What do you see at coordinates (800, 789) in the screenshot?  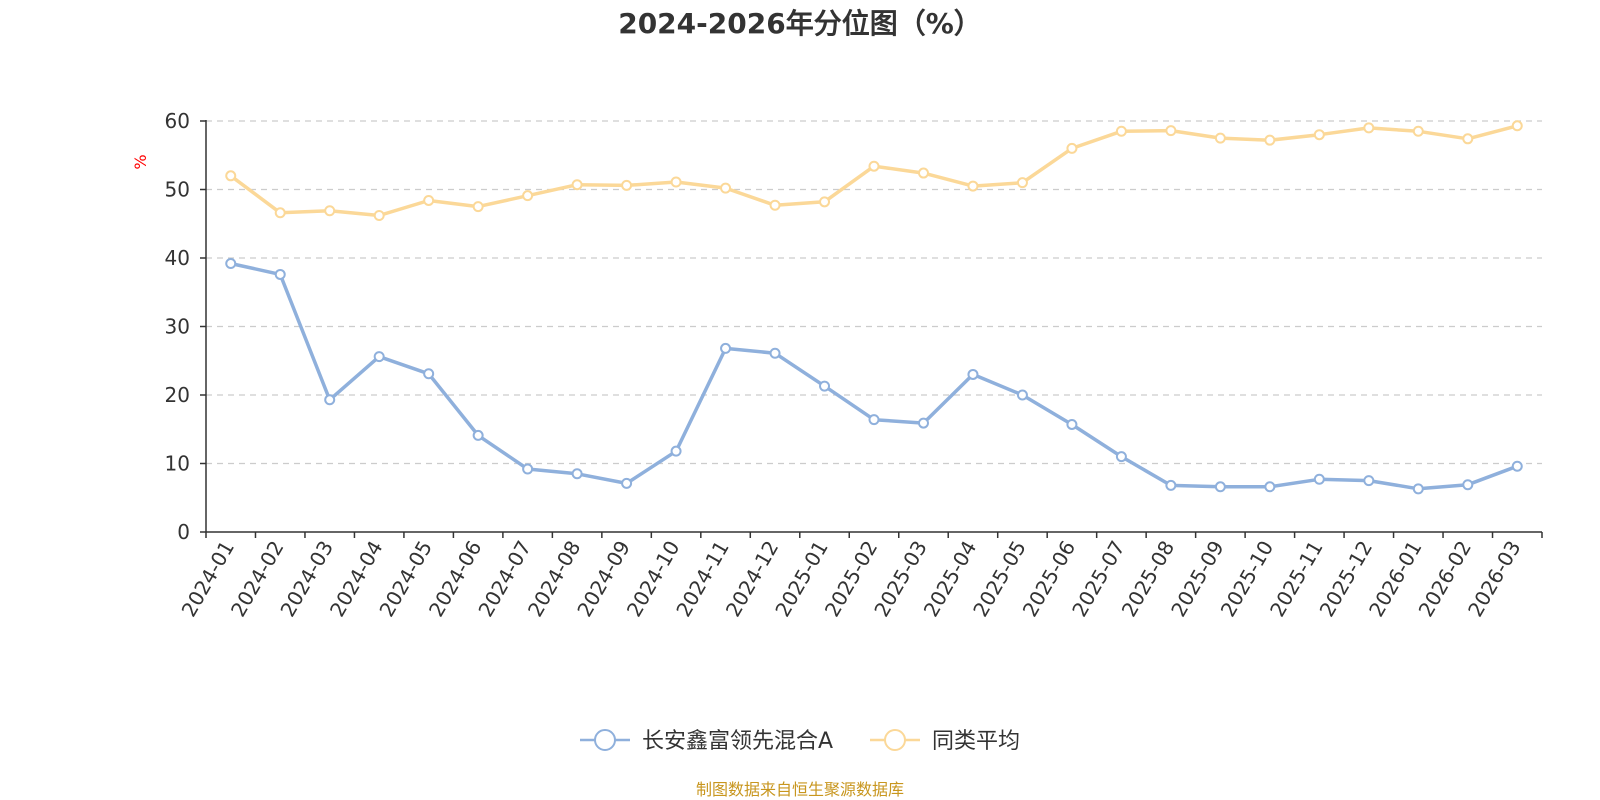 I see `source-note: 制图数据来自恒生聚源数据库` at bounding box center [800, 789].